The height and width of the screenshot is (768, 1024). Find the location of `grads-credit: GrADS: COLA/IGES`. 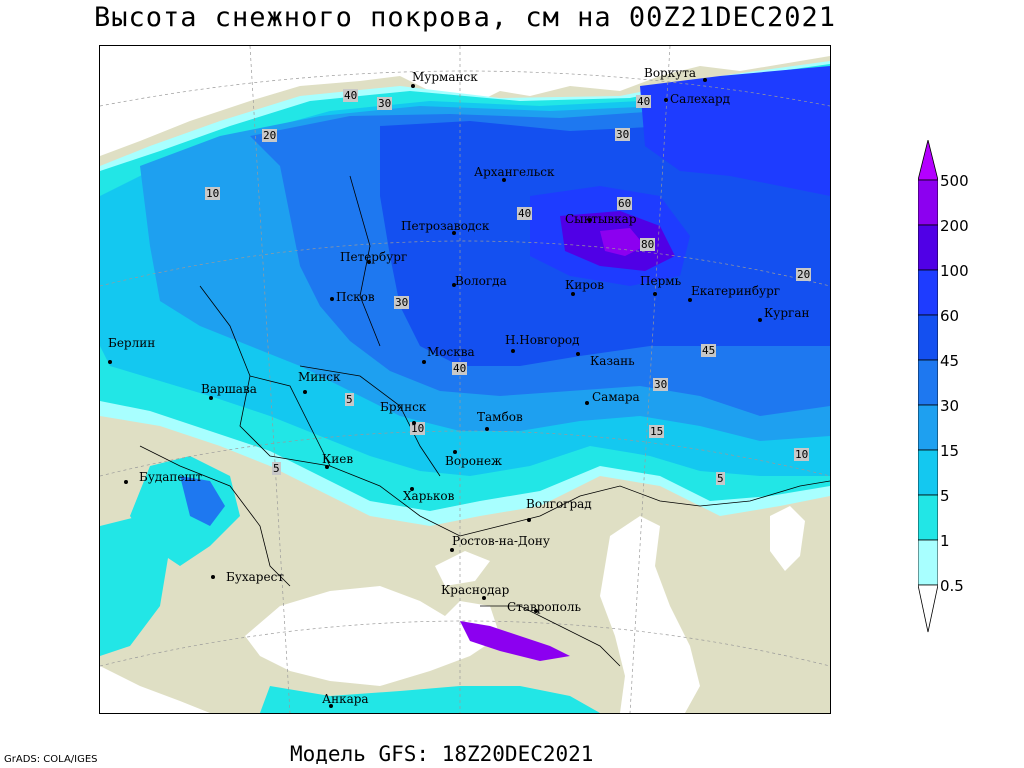

grads-credit: GrADS: COLA/IGES is located at coordinates (51, 759).